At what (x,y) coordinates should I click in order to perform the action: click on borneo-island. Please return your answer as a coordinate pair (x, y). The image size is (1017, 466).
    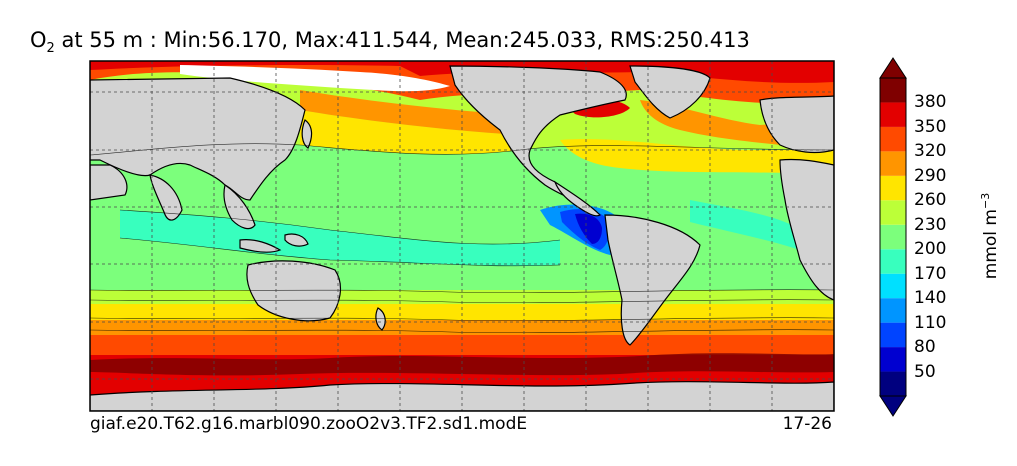
    Looking at the image, I should click on (296, 240).